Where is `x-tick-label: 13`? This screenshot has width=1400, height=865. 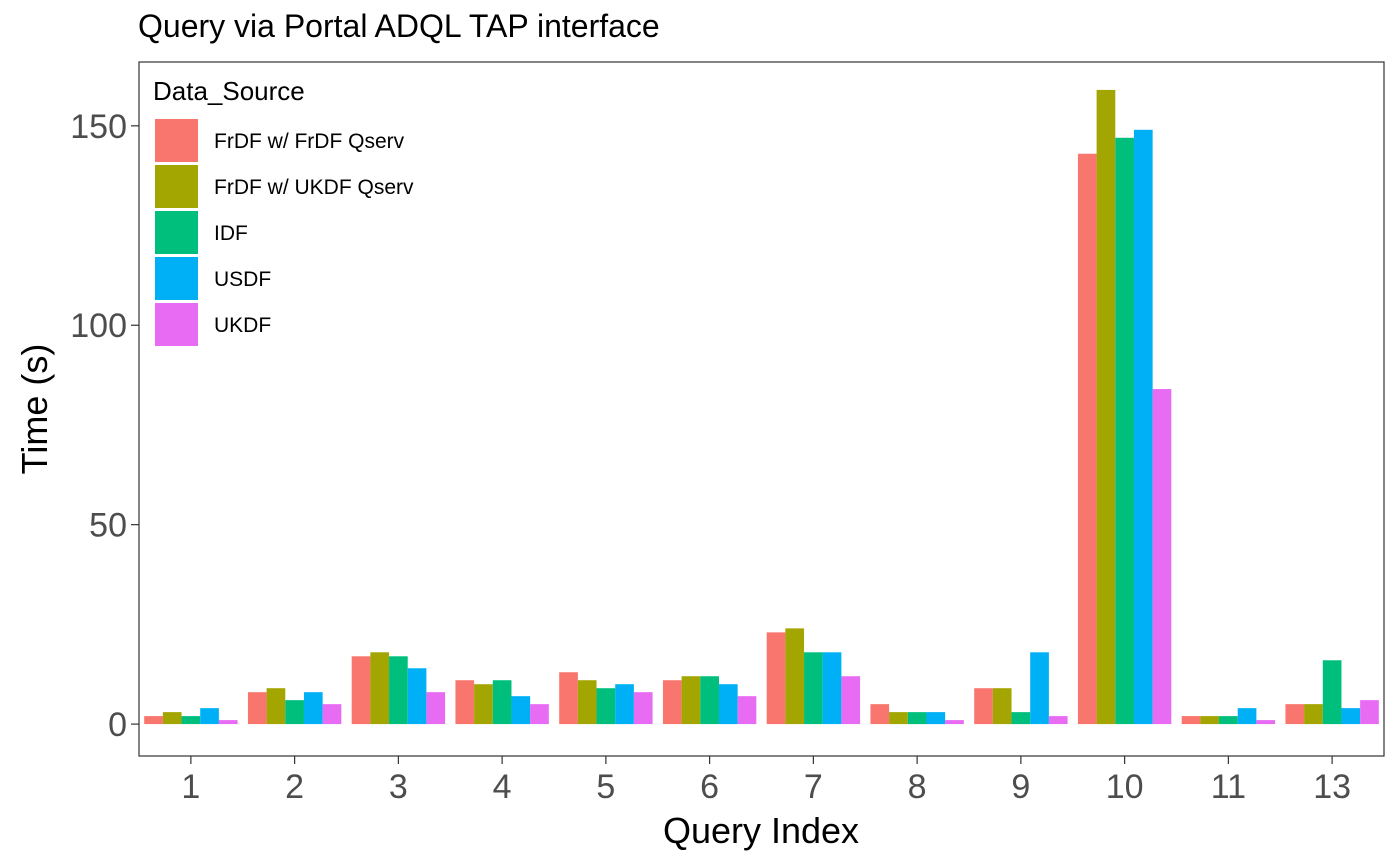
x-tick-label: 13 is located at coordinates (1332, 787).